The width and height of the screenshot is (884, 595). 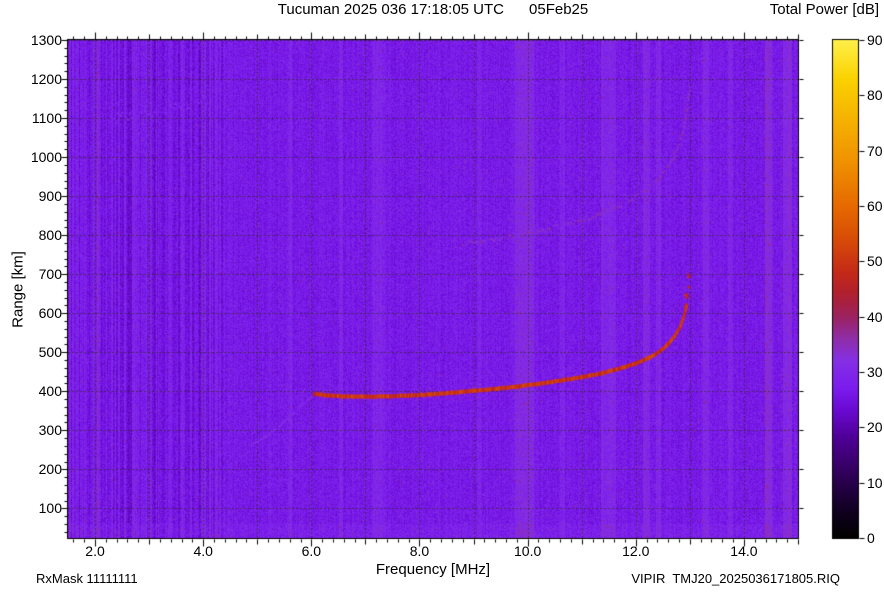 What do you see at coordinates (871, 538) in the screenshot?
I see `colorbar-tick-label: 0` at bounding box center [871, 538].